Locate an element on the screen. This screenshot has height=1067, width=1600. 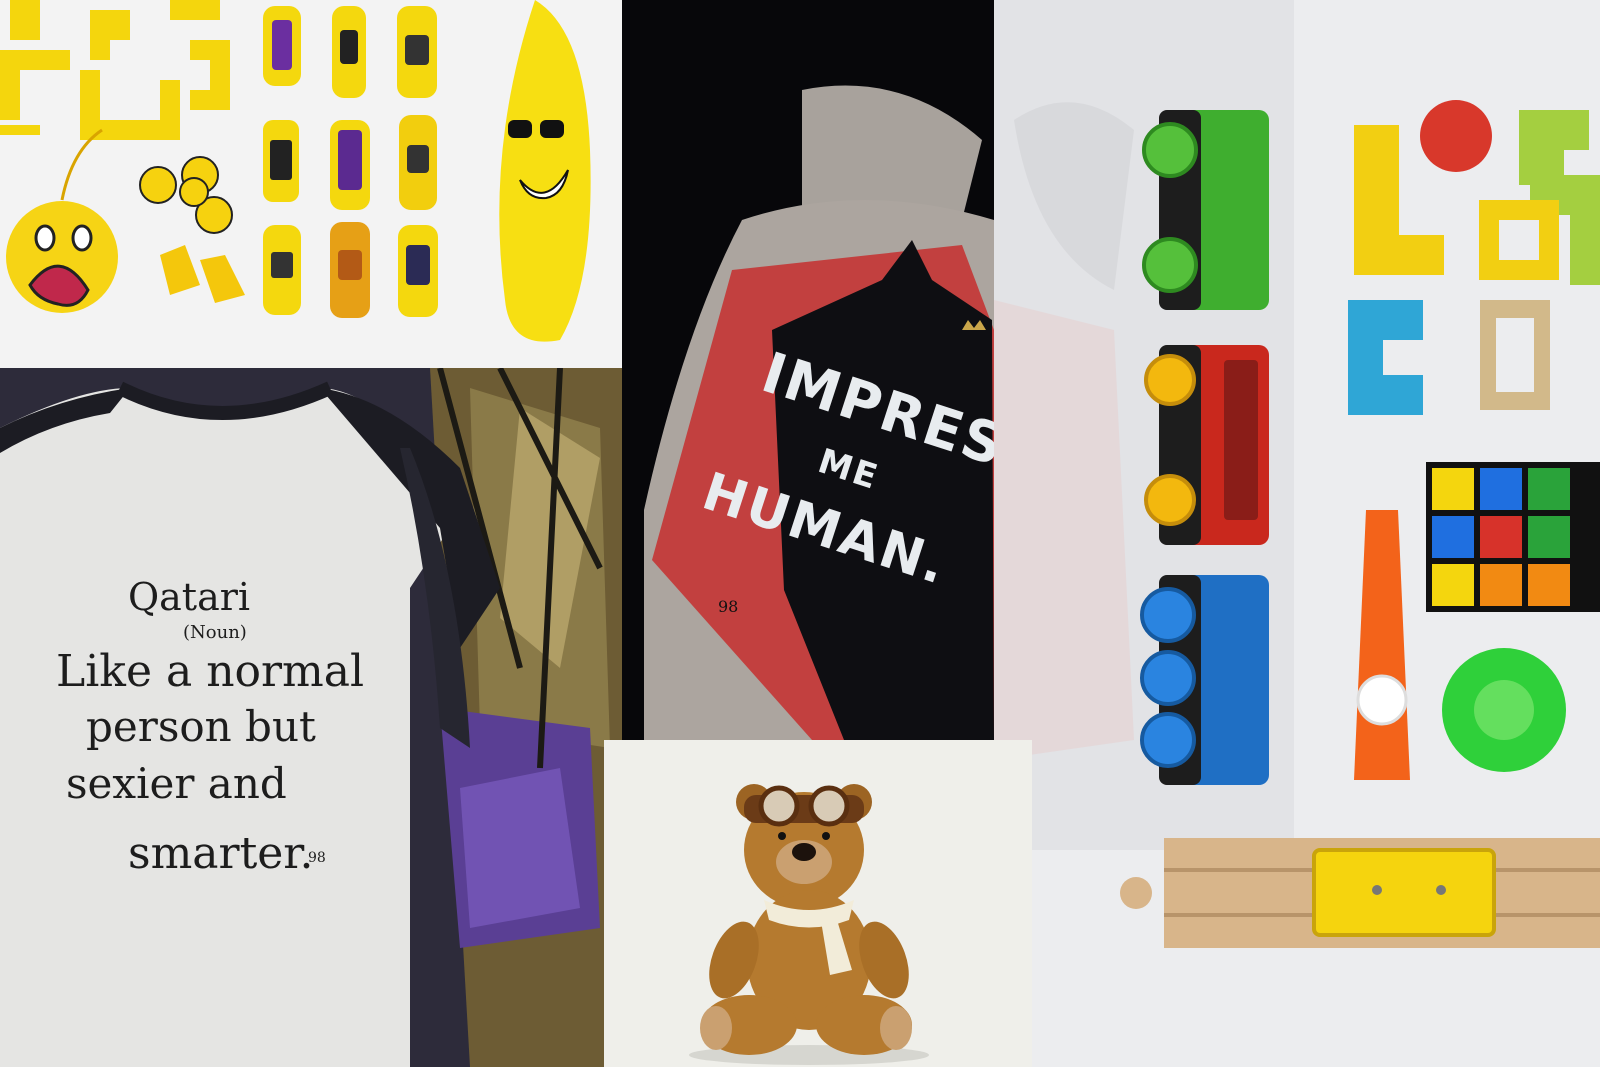
tshirt-text-line3: sexier and is located at coordinates (176, 783).